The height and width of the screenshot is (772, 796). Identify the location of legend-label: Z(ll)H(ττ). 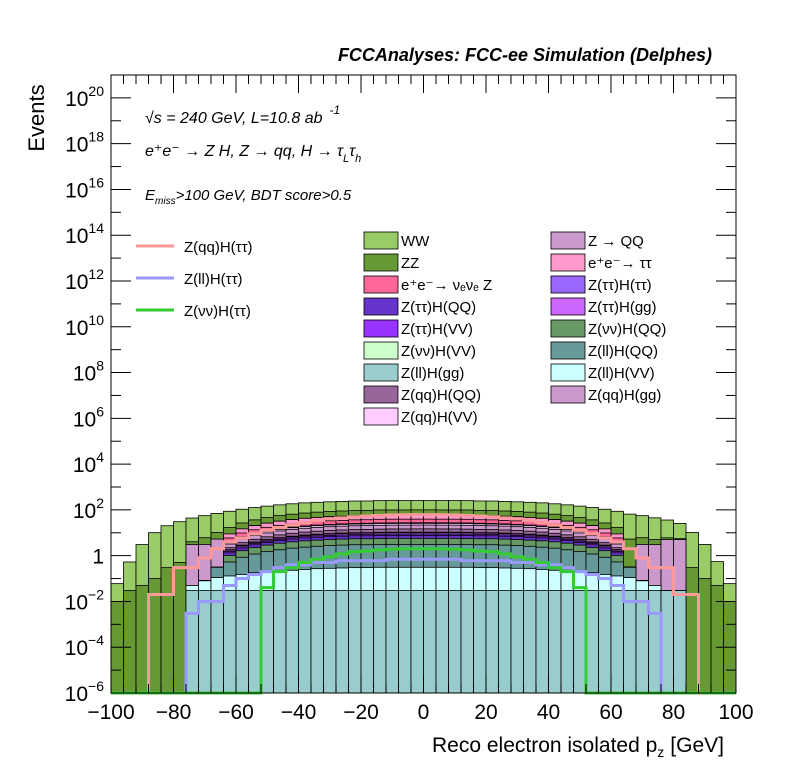
(213, 279).